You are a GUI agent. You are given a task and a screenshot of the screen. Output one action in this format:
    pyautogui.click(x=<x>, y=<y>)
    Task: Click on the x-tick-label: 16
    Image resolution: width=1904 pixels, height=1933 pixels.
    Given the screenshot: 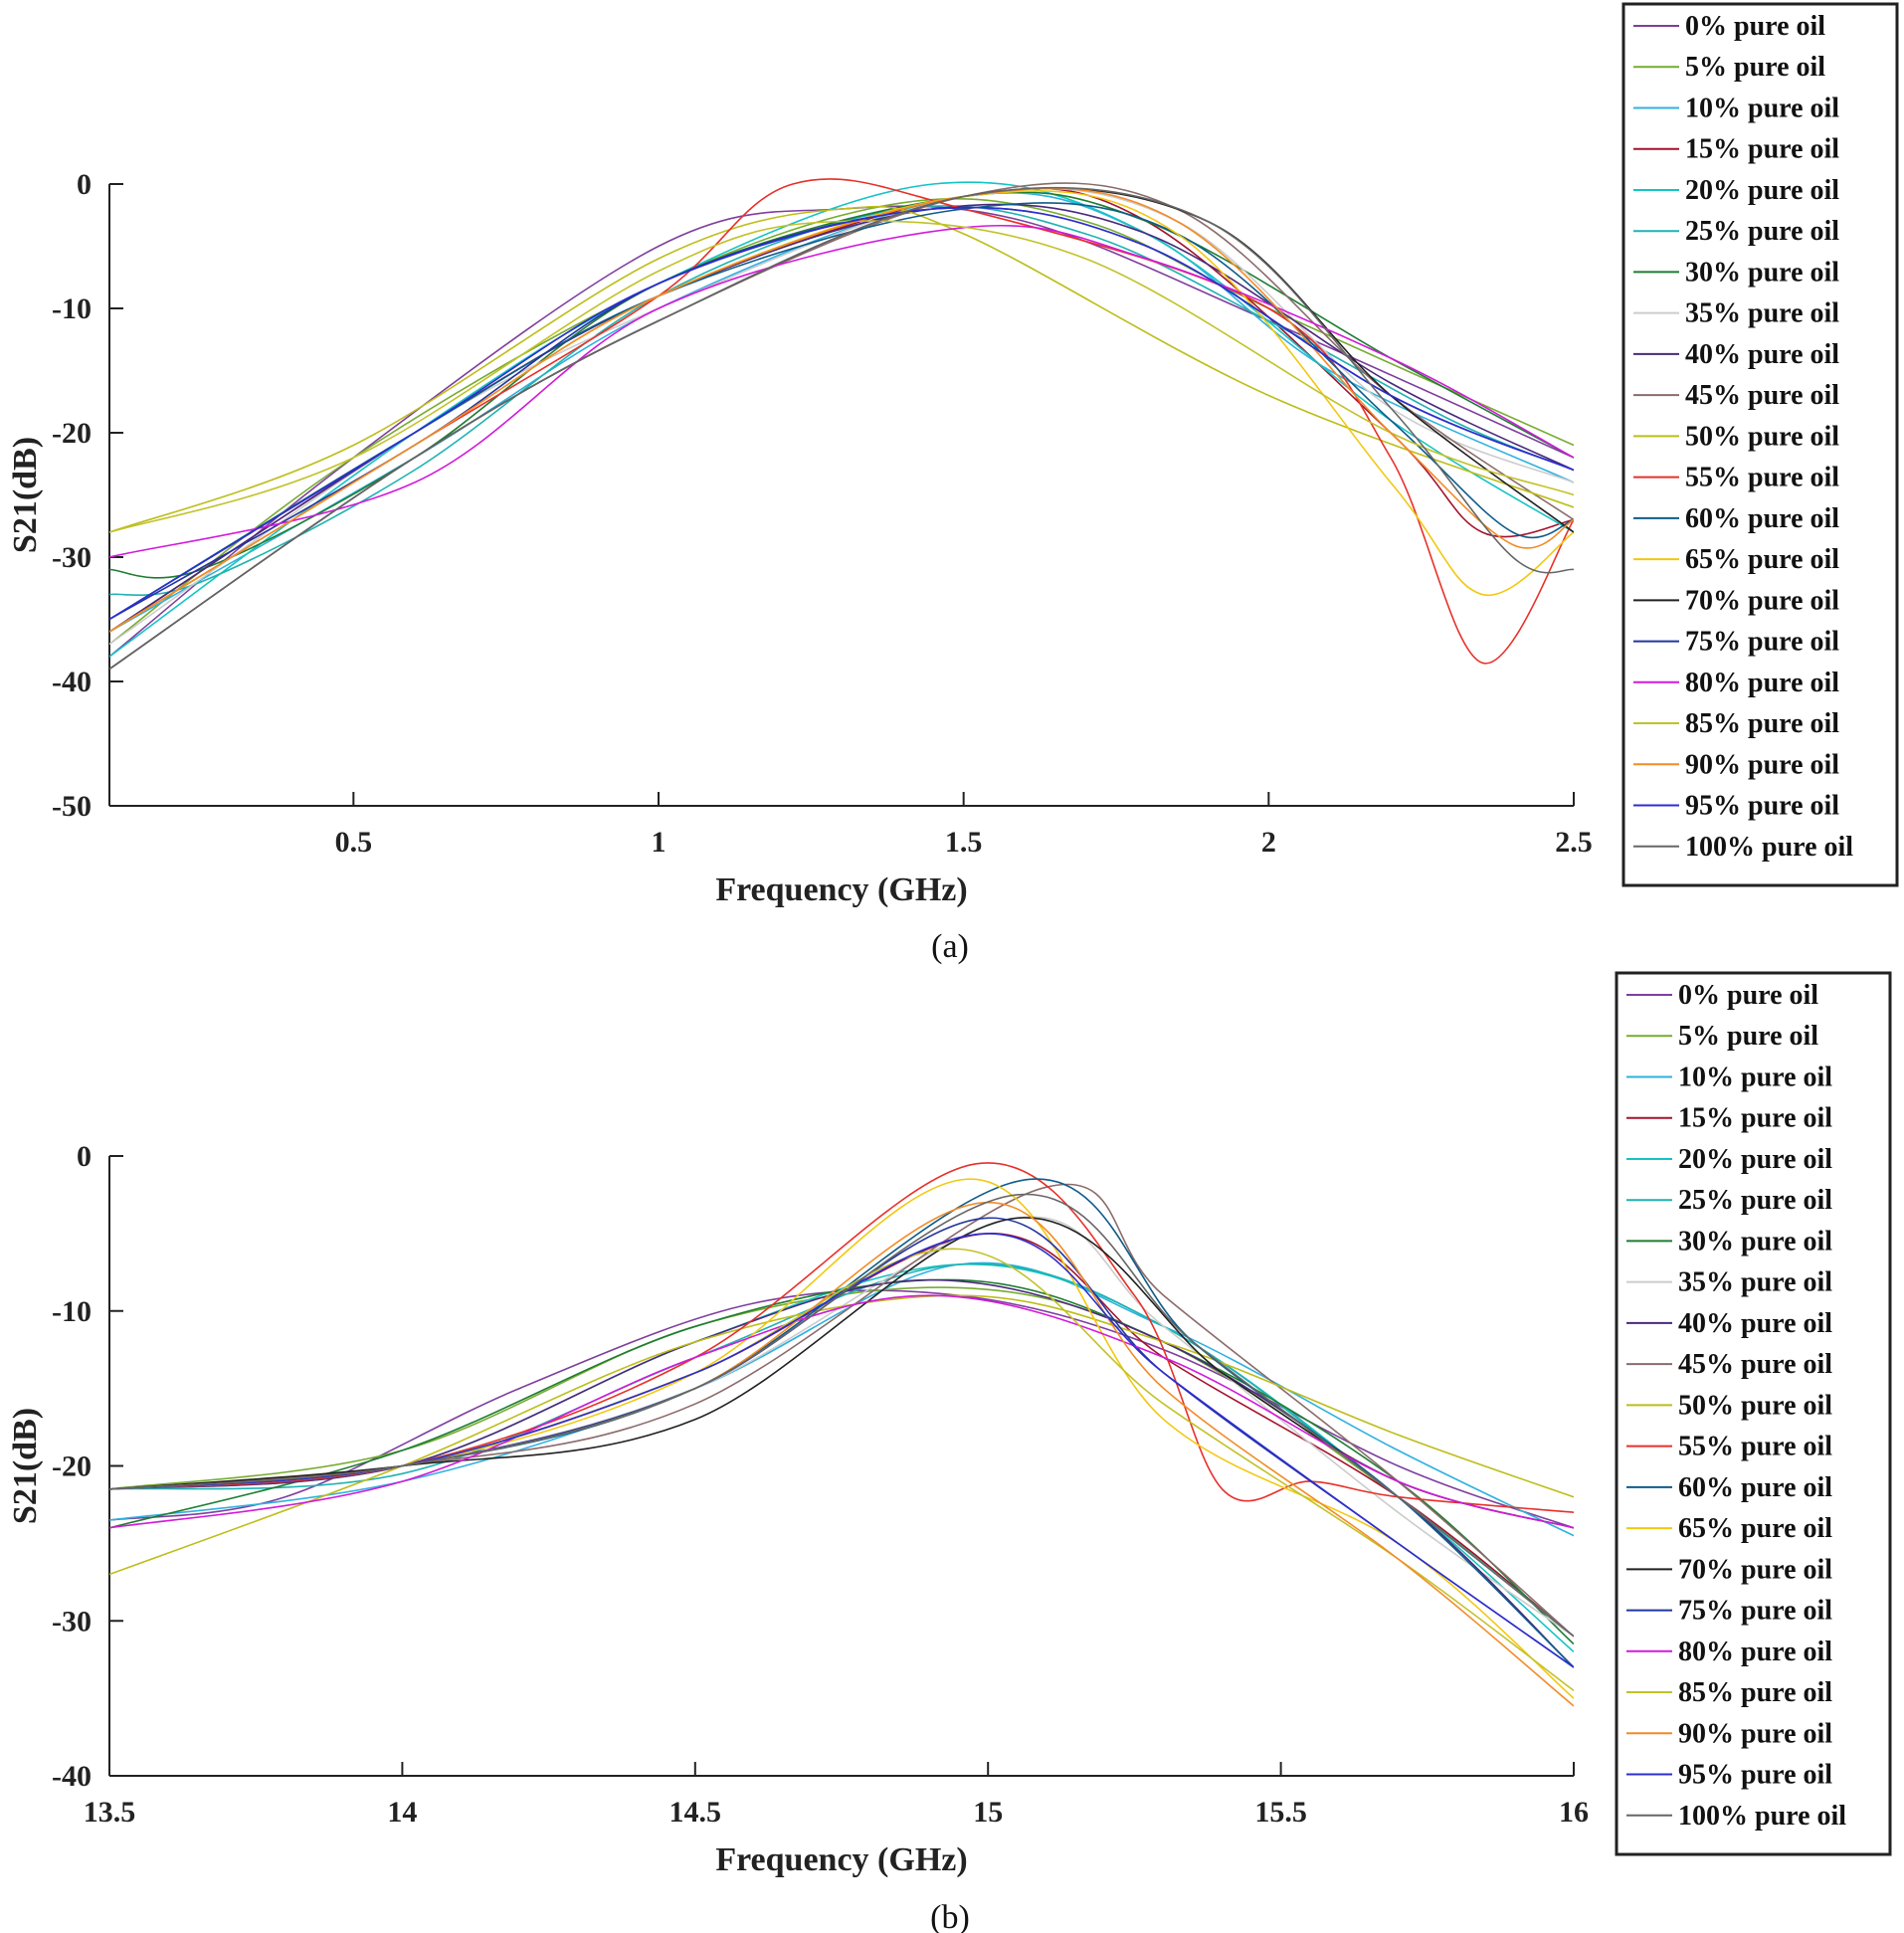 What is the action you would take?
    pyautogui.click(x=1574, y=1812)
    